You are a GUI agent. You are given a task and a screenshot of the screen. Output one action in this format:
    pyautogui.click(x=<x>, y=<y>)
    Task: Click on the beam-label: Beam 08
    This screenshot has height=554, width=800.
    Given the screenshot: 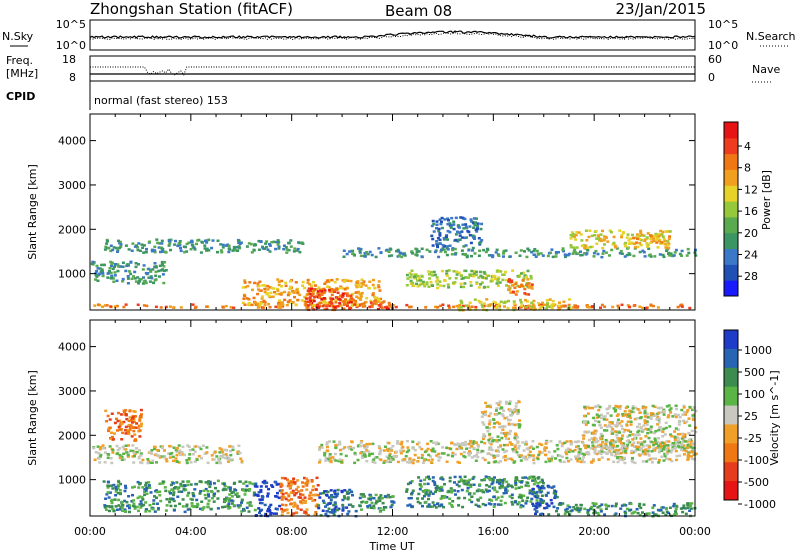 What is the action you would take?
    pyautogui.click(x=418, y=11)
    